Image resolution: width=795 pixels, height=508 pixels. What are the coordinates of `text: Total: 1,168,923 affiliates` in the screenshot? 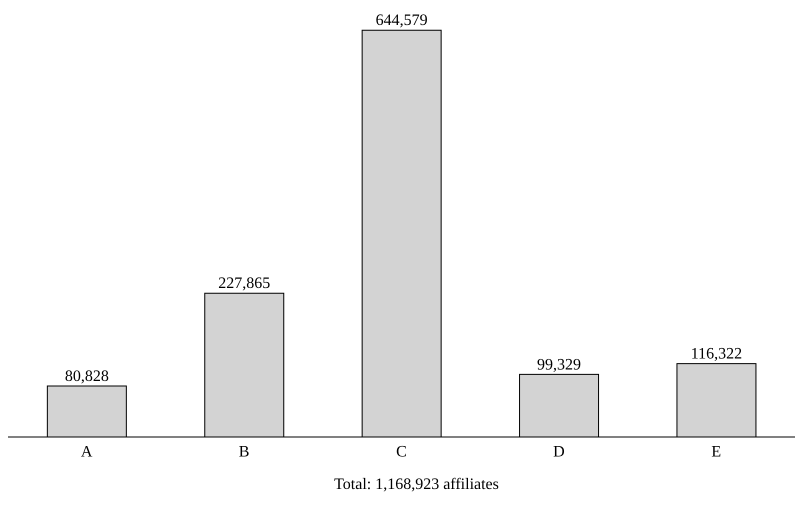 It's located at (416, 485).